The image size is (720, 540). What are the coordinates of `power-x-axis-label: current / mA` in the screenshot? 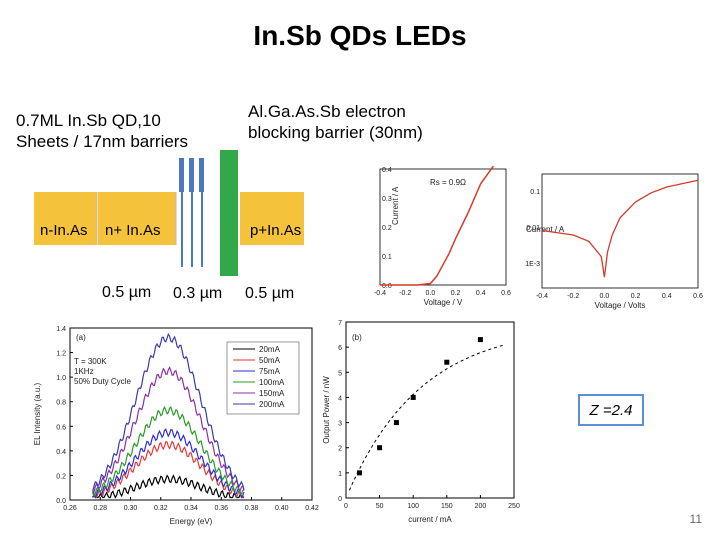 It's located at (430, 519).